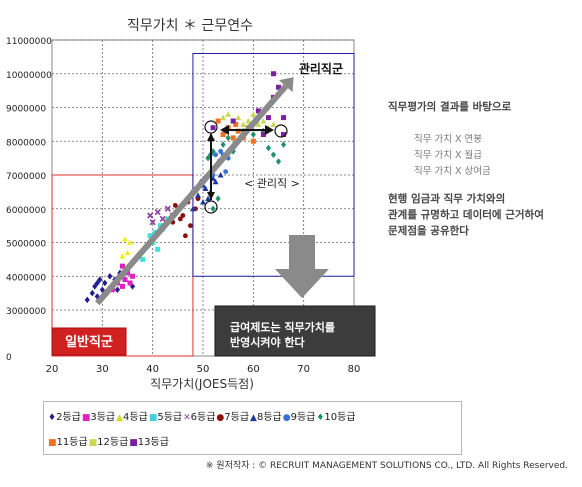 The height and width of the screenshot is (487, 582). What do you see at coordinates (202, 415) in the screenshot?
I see `legend-row-1: ♦2등급■3등급▲4등급■5등급✕6등급●7등급▲8등급●9등급♦10등급` at bounding box center [202, 415].